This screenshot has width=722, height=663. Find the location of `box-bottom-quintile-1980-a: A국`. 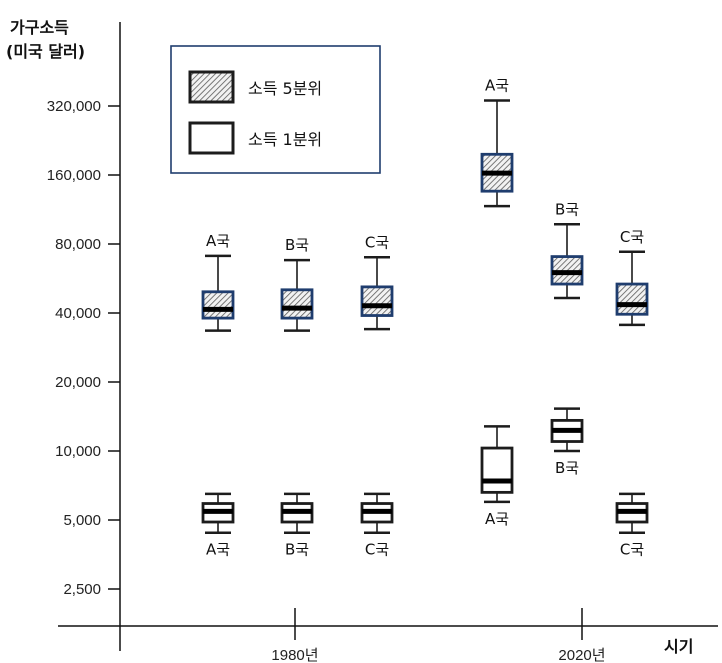

box-bottom-quintile-1980-a: A국 is located at coordinates (218, 525).